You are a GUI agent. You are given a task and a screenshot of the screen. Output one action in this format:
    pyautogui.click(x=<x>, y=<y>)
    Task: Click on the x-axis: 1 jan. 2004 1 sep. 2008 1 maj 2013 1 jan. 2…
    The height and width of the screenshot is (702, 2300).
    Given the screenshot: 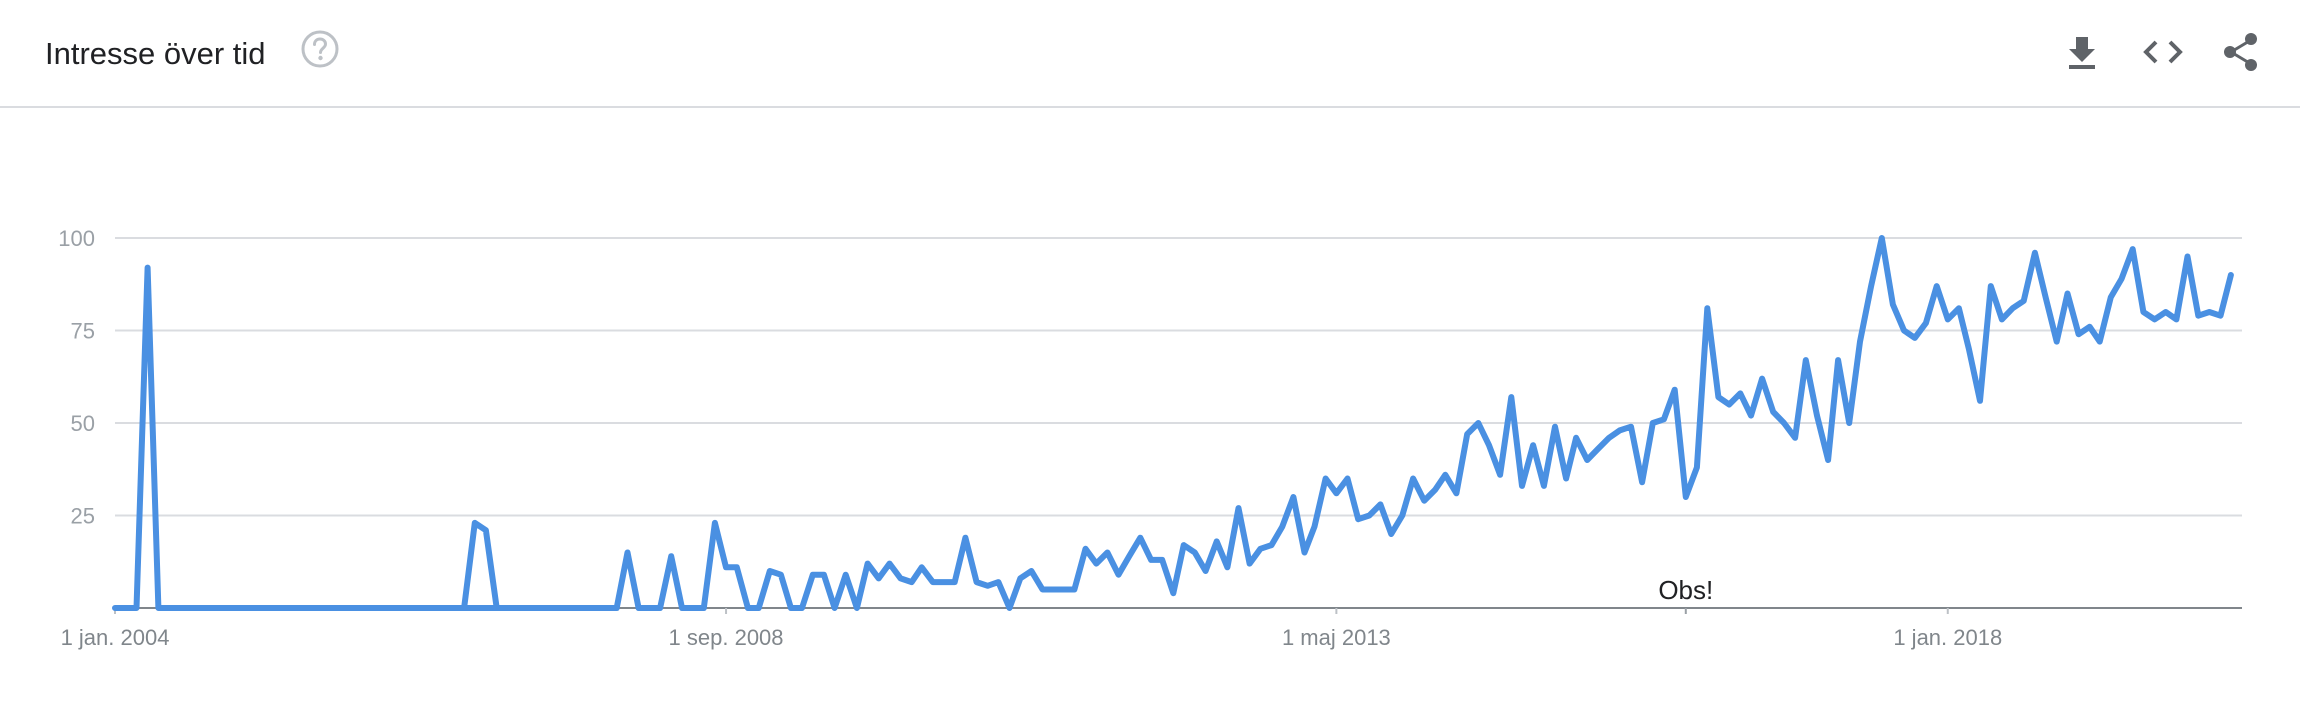 What is the action you would take?
    pyautogui.click(x=1151, y=628)
    